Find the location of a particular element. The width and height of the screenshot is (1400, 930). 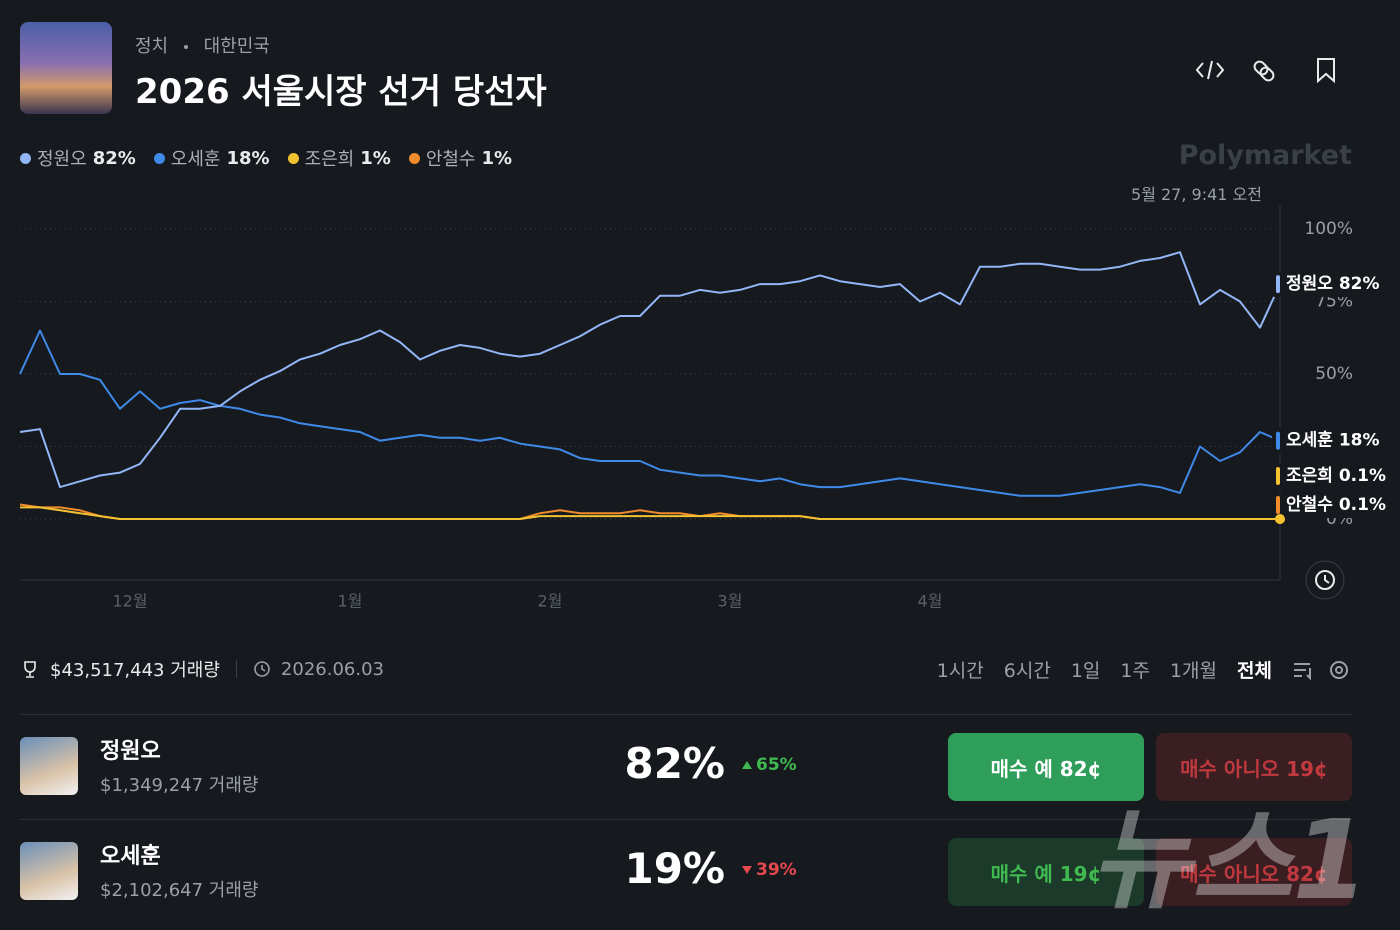

buy-yes: 매수 예 82¢ is located at coordinates (1046, 767).